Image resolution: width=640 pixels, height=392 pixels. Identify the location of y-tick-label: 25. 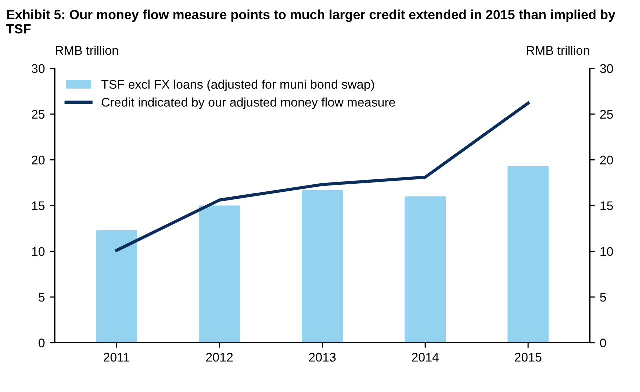
(38, 114).